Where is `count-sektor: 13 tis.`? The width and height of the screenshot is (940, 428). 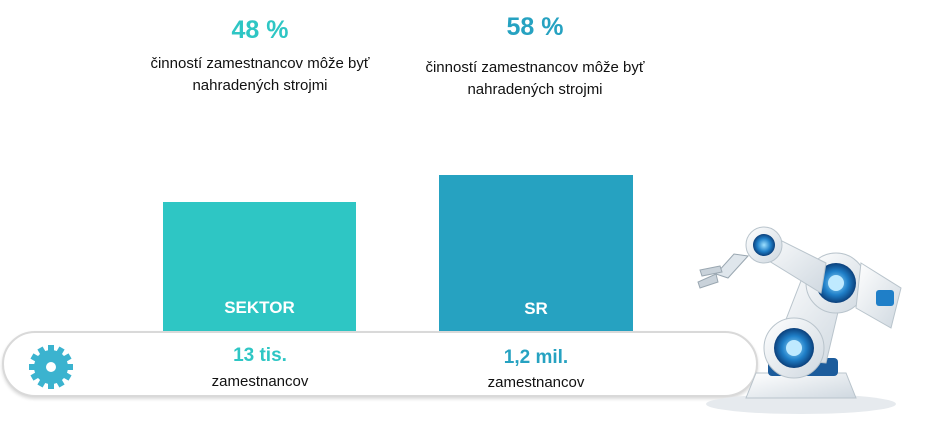 count-sektor: 13 tis. is located at coordinates (260, 355).